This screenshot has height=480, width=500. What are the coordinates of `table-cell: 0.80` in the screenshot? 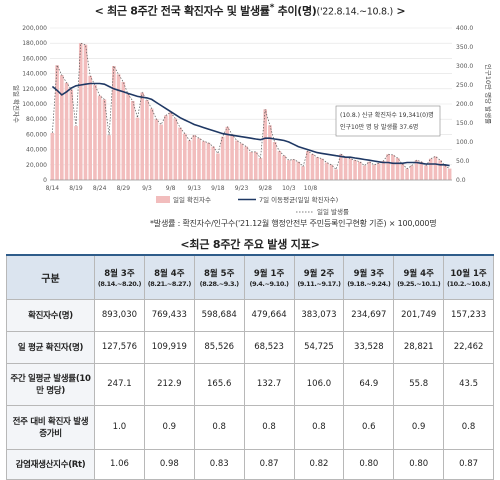 It's located at (369, 464).